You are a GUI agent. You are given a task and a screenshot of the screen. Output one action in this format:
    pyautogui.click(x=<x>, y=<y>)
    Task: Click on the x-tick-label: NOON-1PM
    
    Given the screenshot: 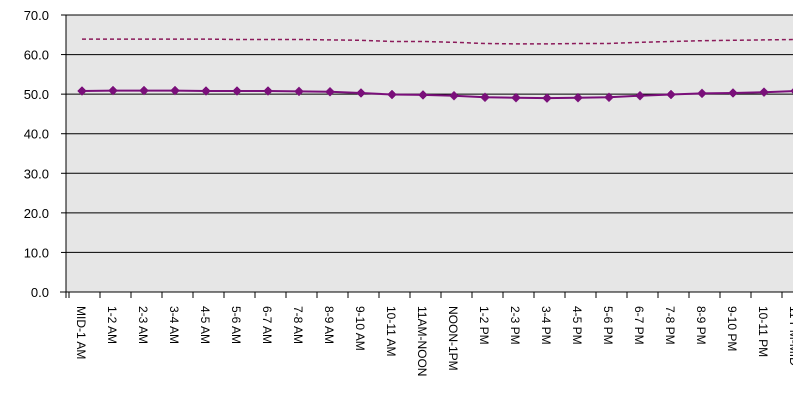 What is the action you would take?
    pyautogui.click(x=453, y=338)
    